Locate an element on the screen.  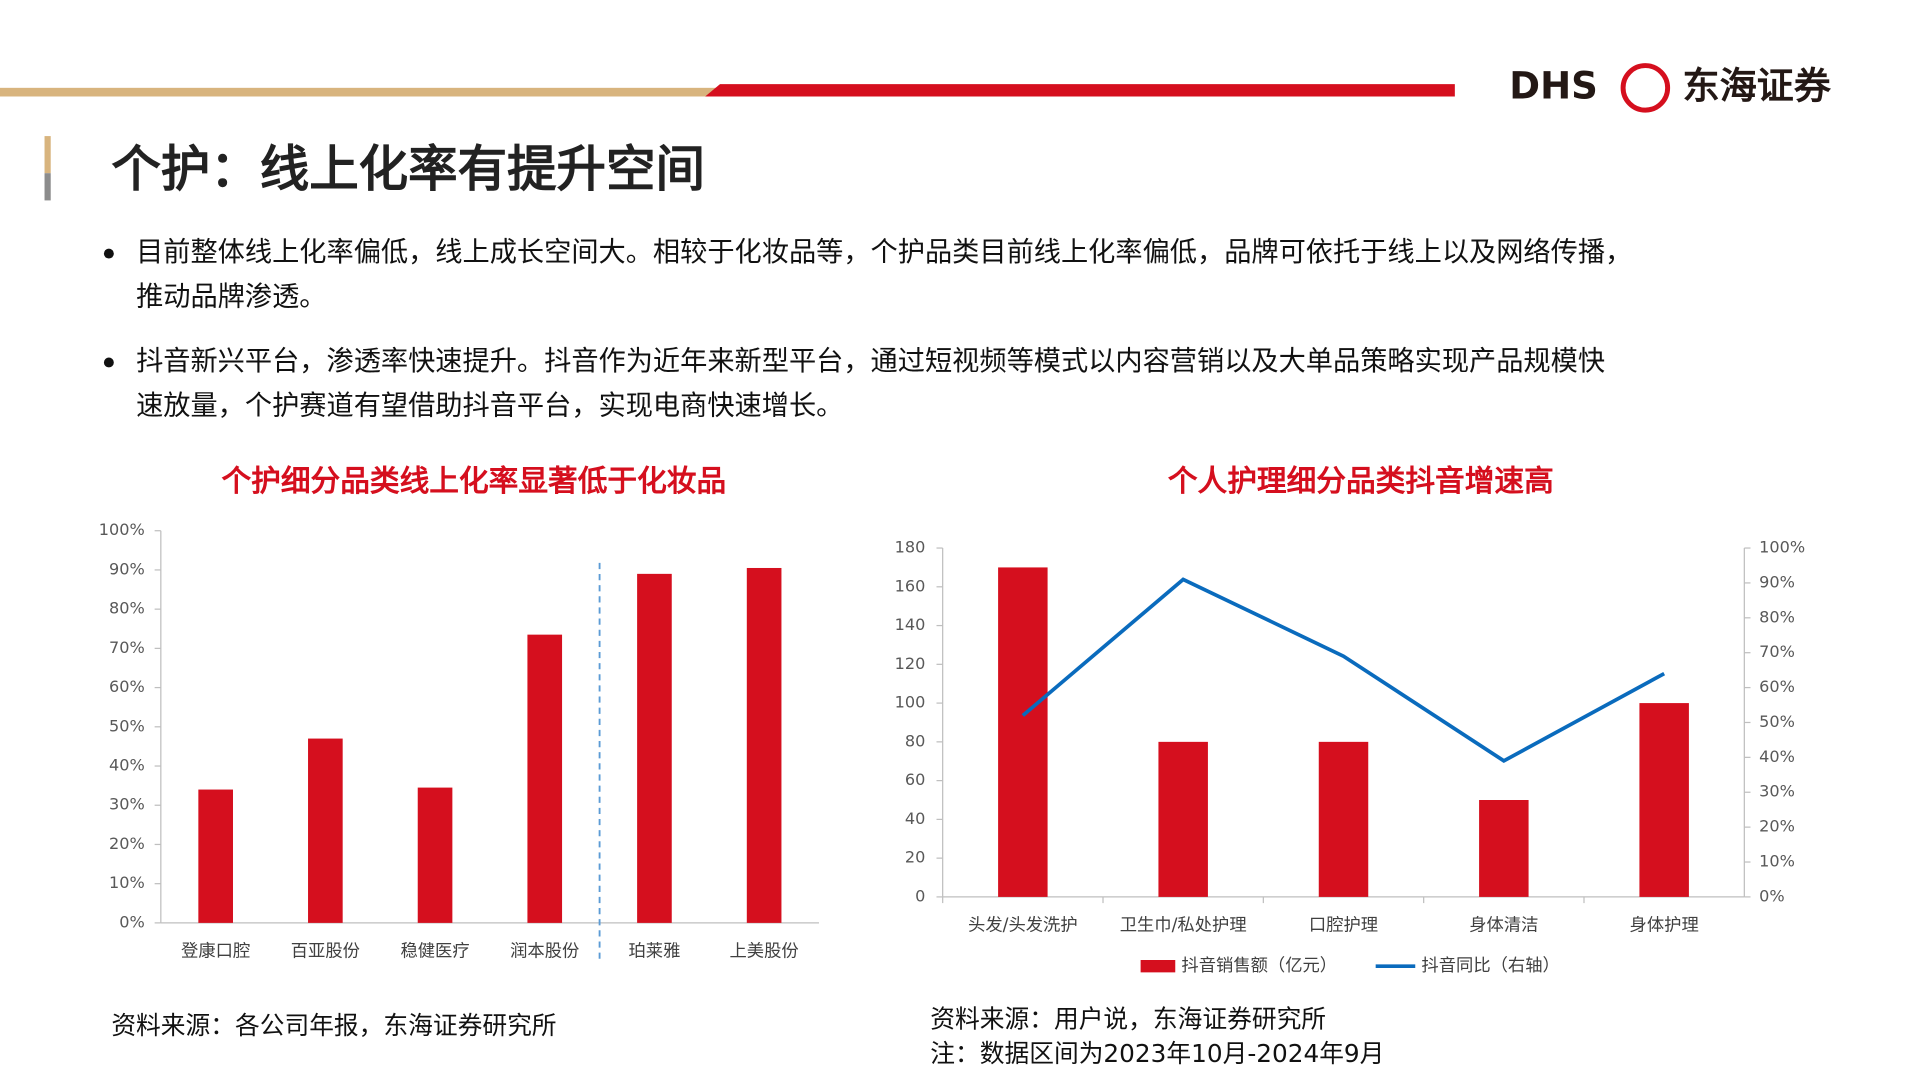
y-tick-label: 100% is located at coordinates (122, 529).